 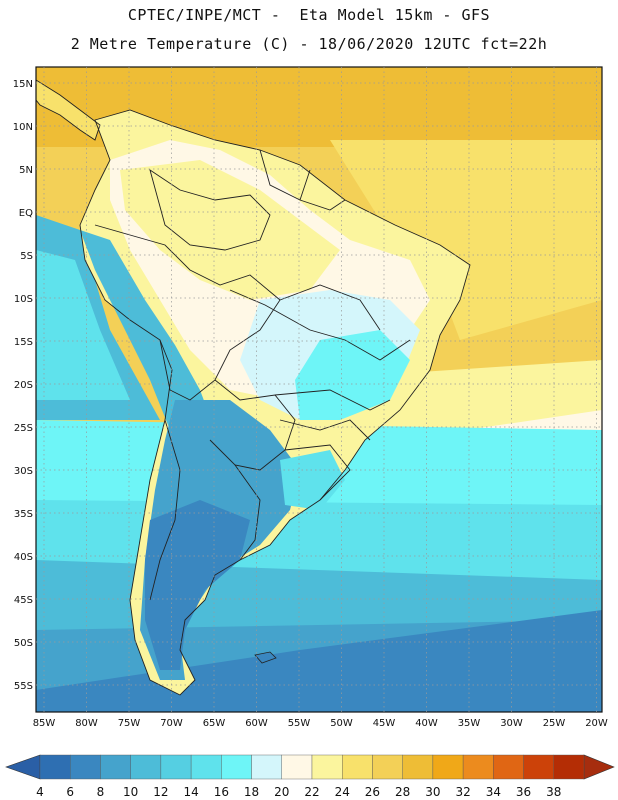 I want to click on lat-label: 55S, so click(x=23, y=686).